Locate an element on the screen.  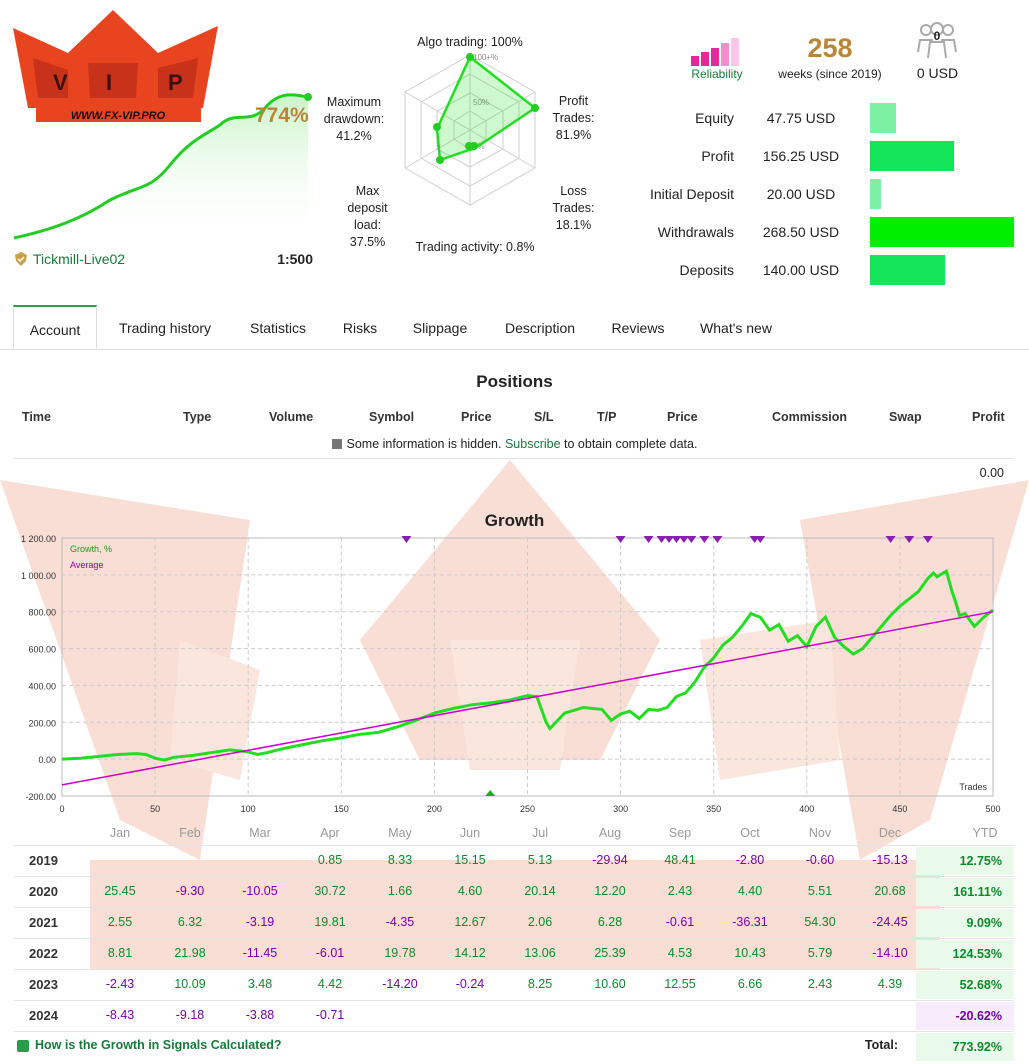
month-header-nov: Nov is located at coordinates (820, 833).